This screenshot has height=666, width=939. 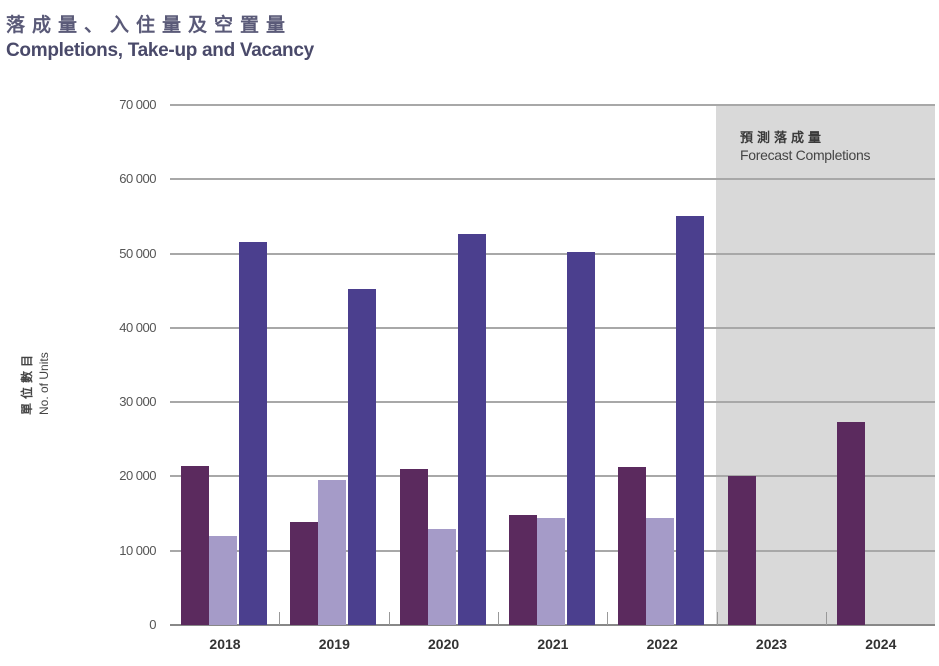 What do you see at coordinates (160, 50) in the screenshot?
I see `chart-title-en: Completions, Take-up and Vacancy` at bounding box center [160, 50].